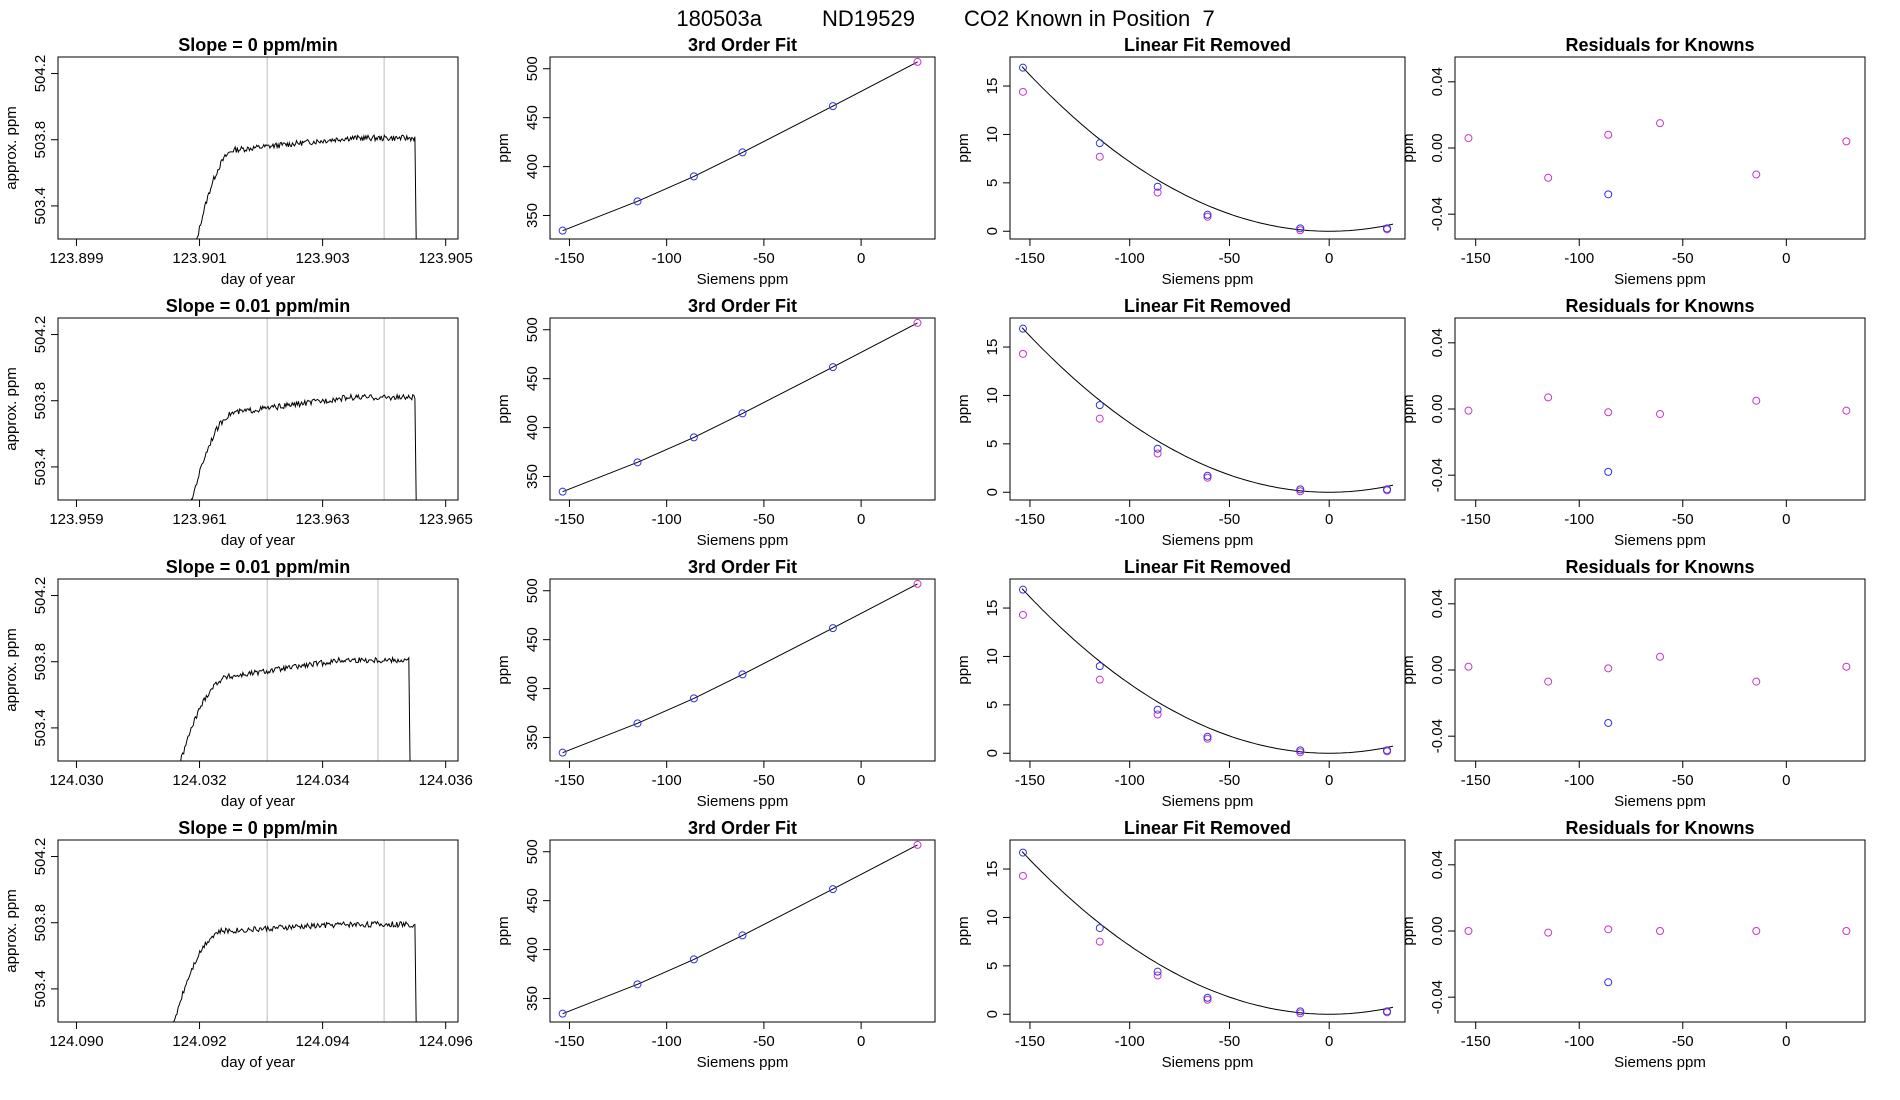 Image resolution: width=1900 pixels, height=1100 pixels. Describe the element at coordinates (446, 780) in the screenshot. I see `x-tick-label: 124.036` at that location.